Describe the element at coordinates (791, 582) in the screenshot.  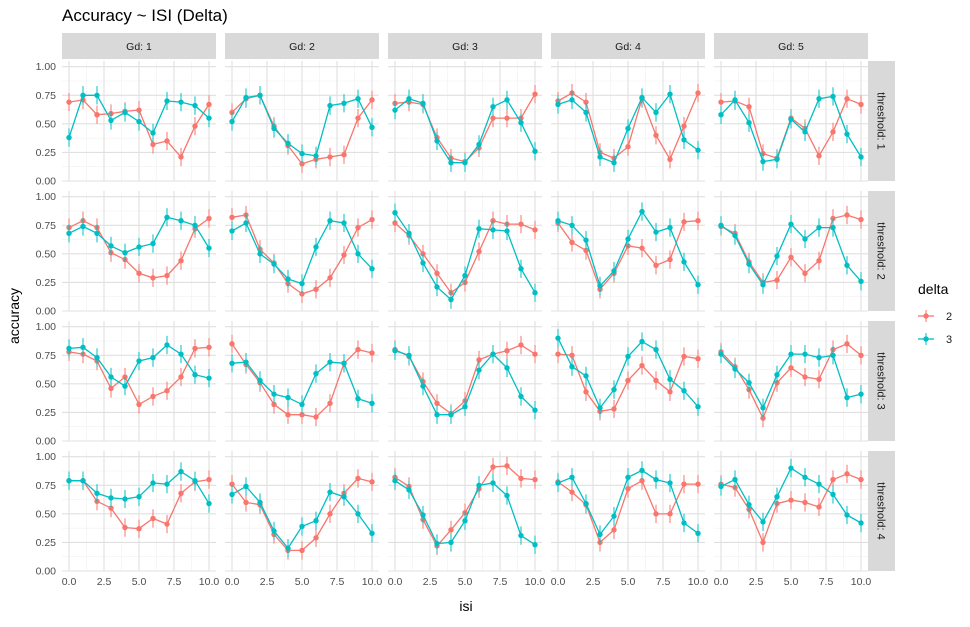
I see `x-tick-label: 5.0` at that location.